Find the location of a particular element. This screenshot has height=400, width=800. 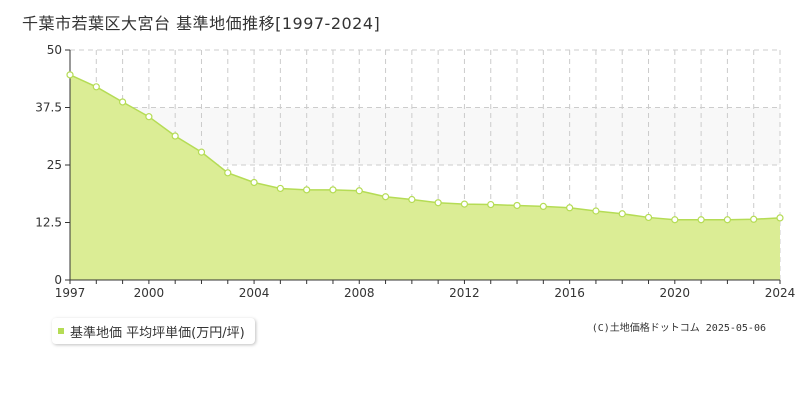

x-tick-label: 2008 is located at coordinates (359, 293).